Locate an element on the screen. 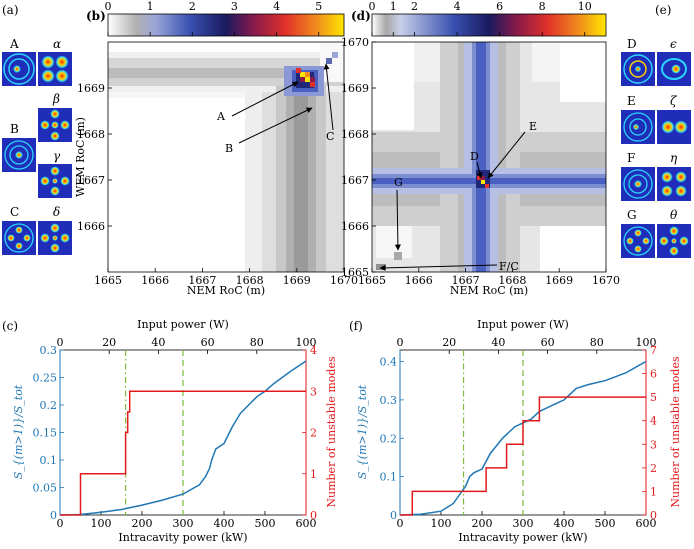 The image size is (694, 549). y-tick-label: 1669 is located at coordinates (355, 88).